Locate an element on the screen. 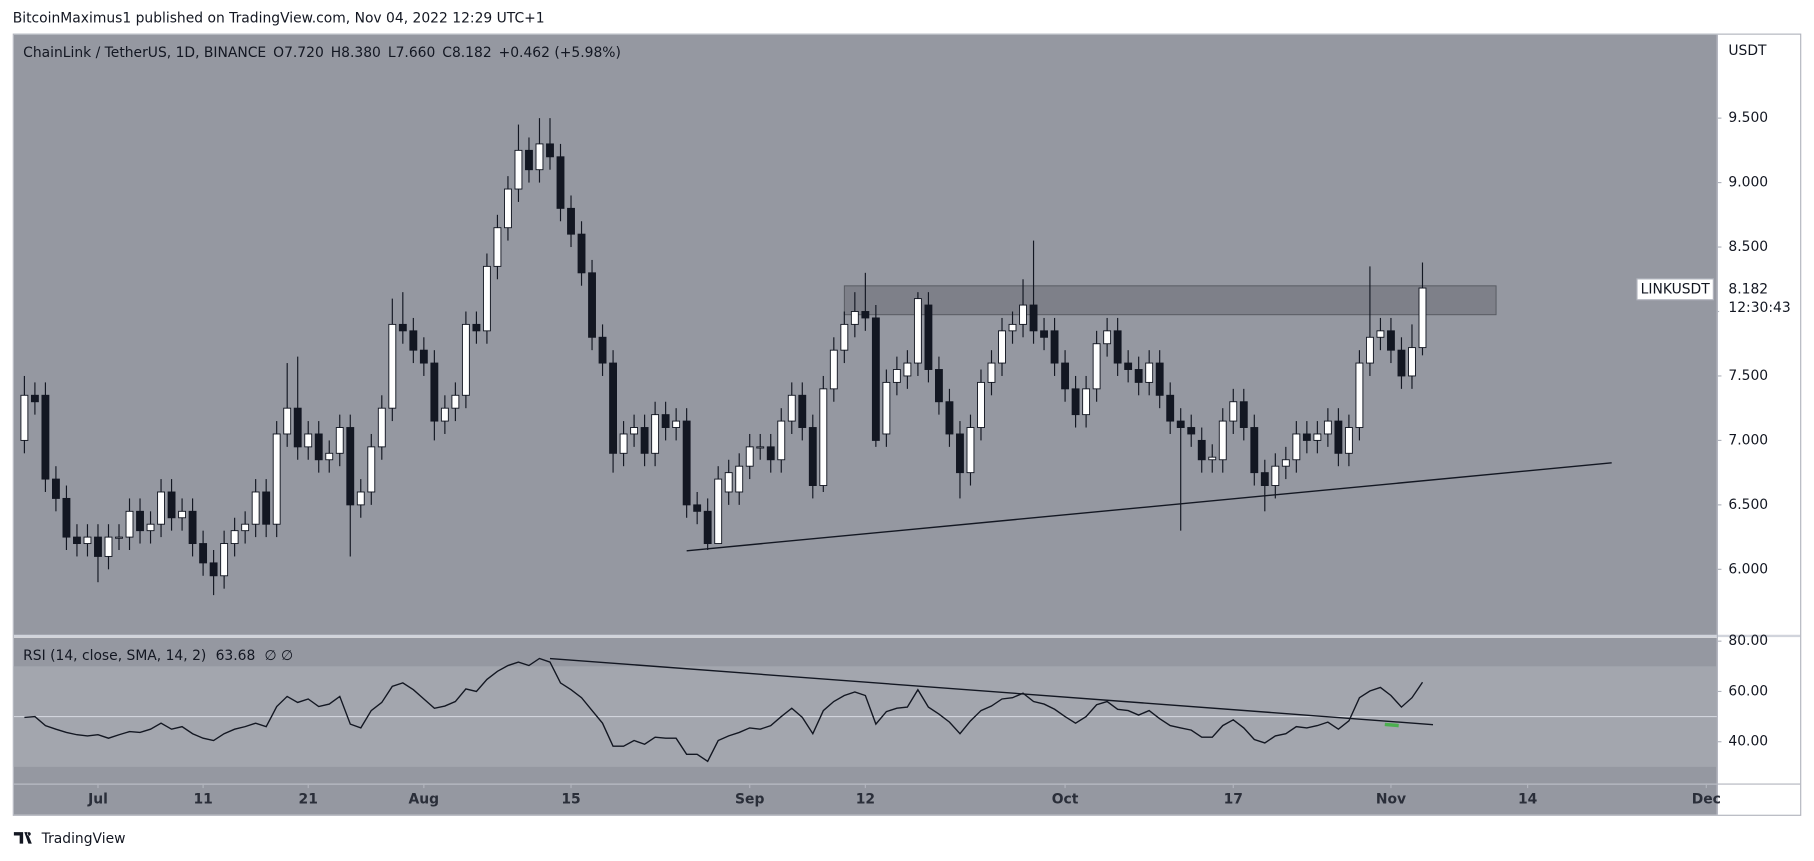  rsi-line is located at coordinates (724, 710).